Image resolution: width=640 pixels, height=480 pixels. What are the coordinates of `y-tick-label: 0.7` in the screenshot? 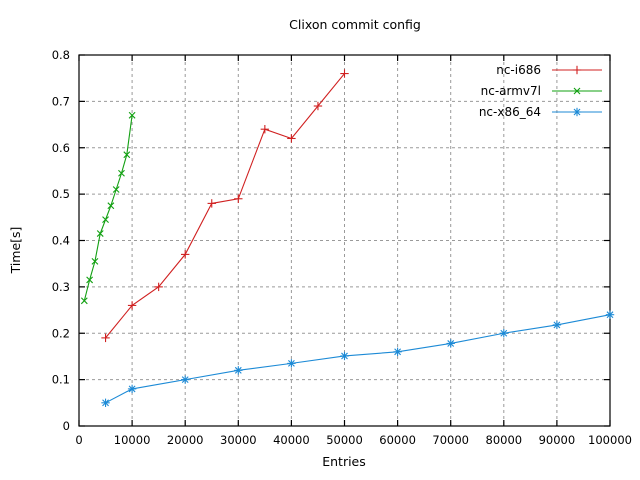 It's located at (61, 101).